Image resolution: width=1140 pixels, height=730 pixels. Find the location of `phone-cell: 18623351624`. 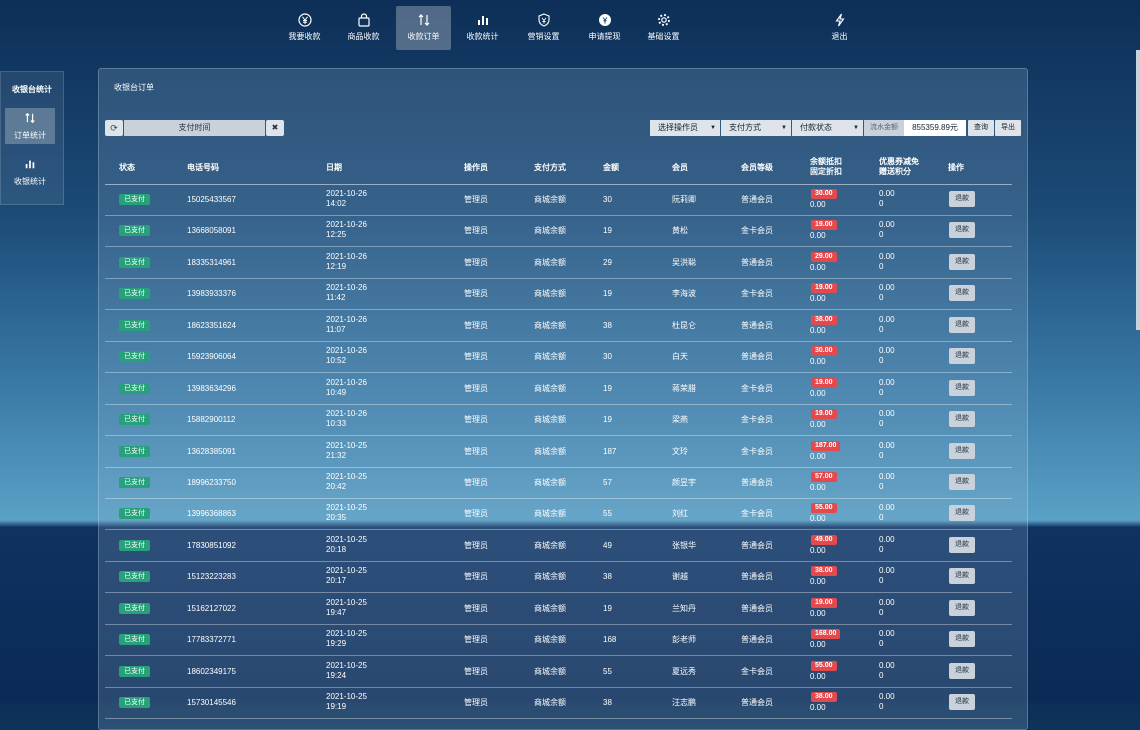

phone-cell: 18623351624 is located at coordinates (211, 325).